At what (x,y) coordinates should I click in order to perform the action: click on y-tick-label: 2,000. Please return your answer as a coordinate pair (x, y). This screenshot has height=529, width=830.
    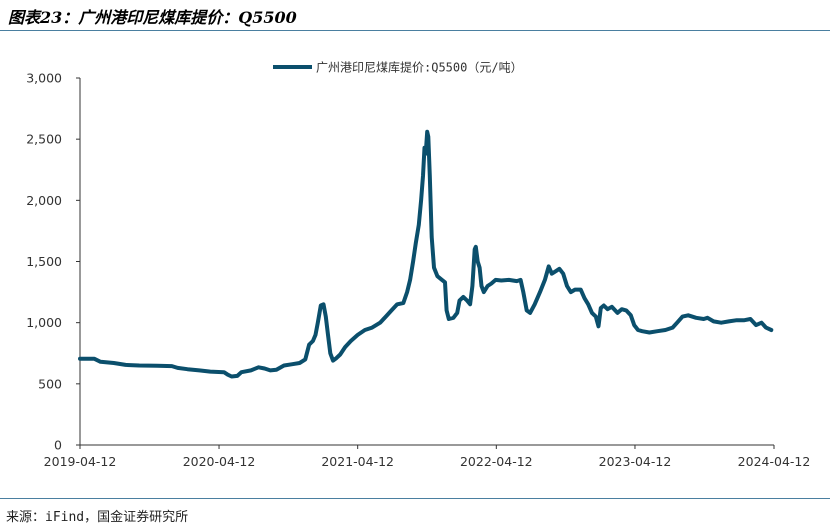
    Looking at the image, I should click on (44, 200).